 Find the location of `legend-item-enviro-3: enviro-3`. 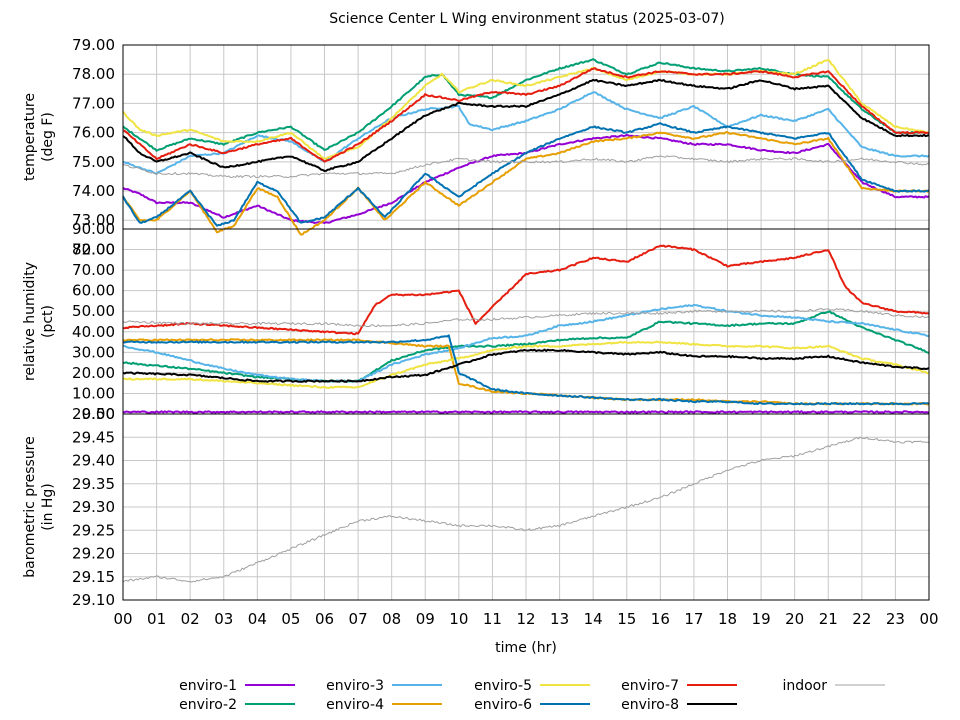

legend-item-enviro-3: enviro-3 is located at coordinates (384, 686).